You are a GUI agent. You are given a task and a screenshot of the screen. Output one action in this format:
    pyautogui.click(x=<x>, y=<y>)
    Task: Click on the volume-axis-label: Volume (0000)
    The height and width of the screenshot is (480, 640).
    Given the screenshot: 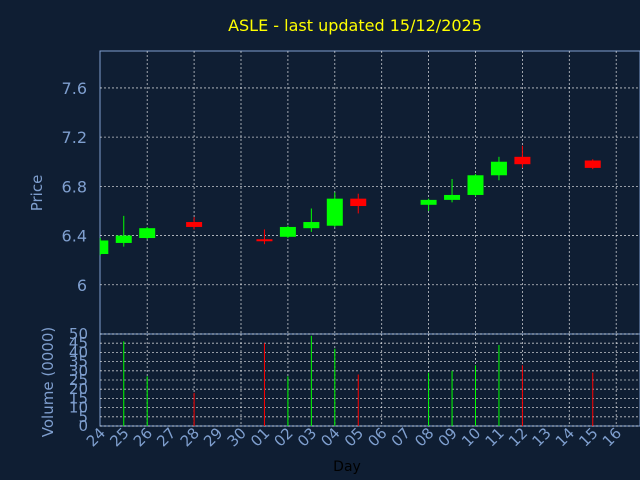 What is the action you would take?
    pyautogui.click(x=48, y=382)
    